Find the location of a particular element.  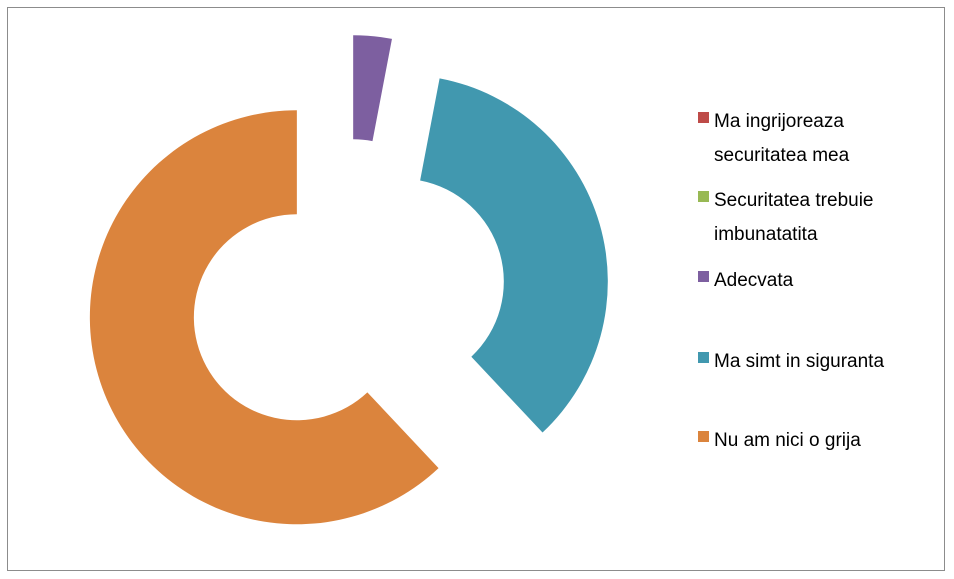

legend-label: Ma ingrijoreaza securitatea mea is located at coordinates (782, 138).